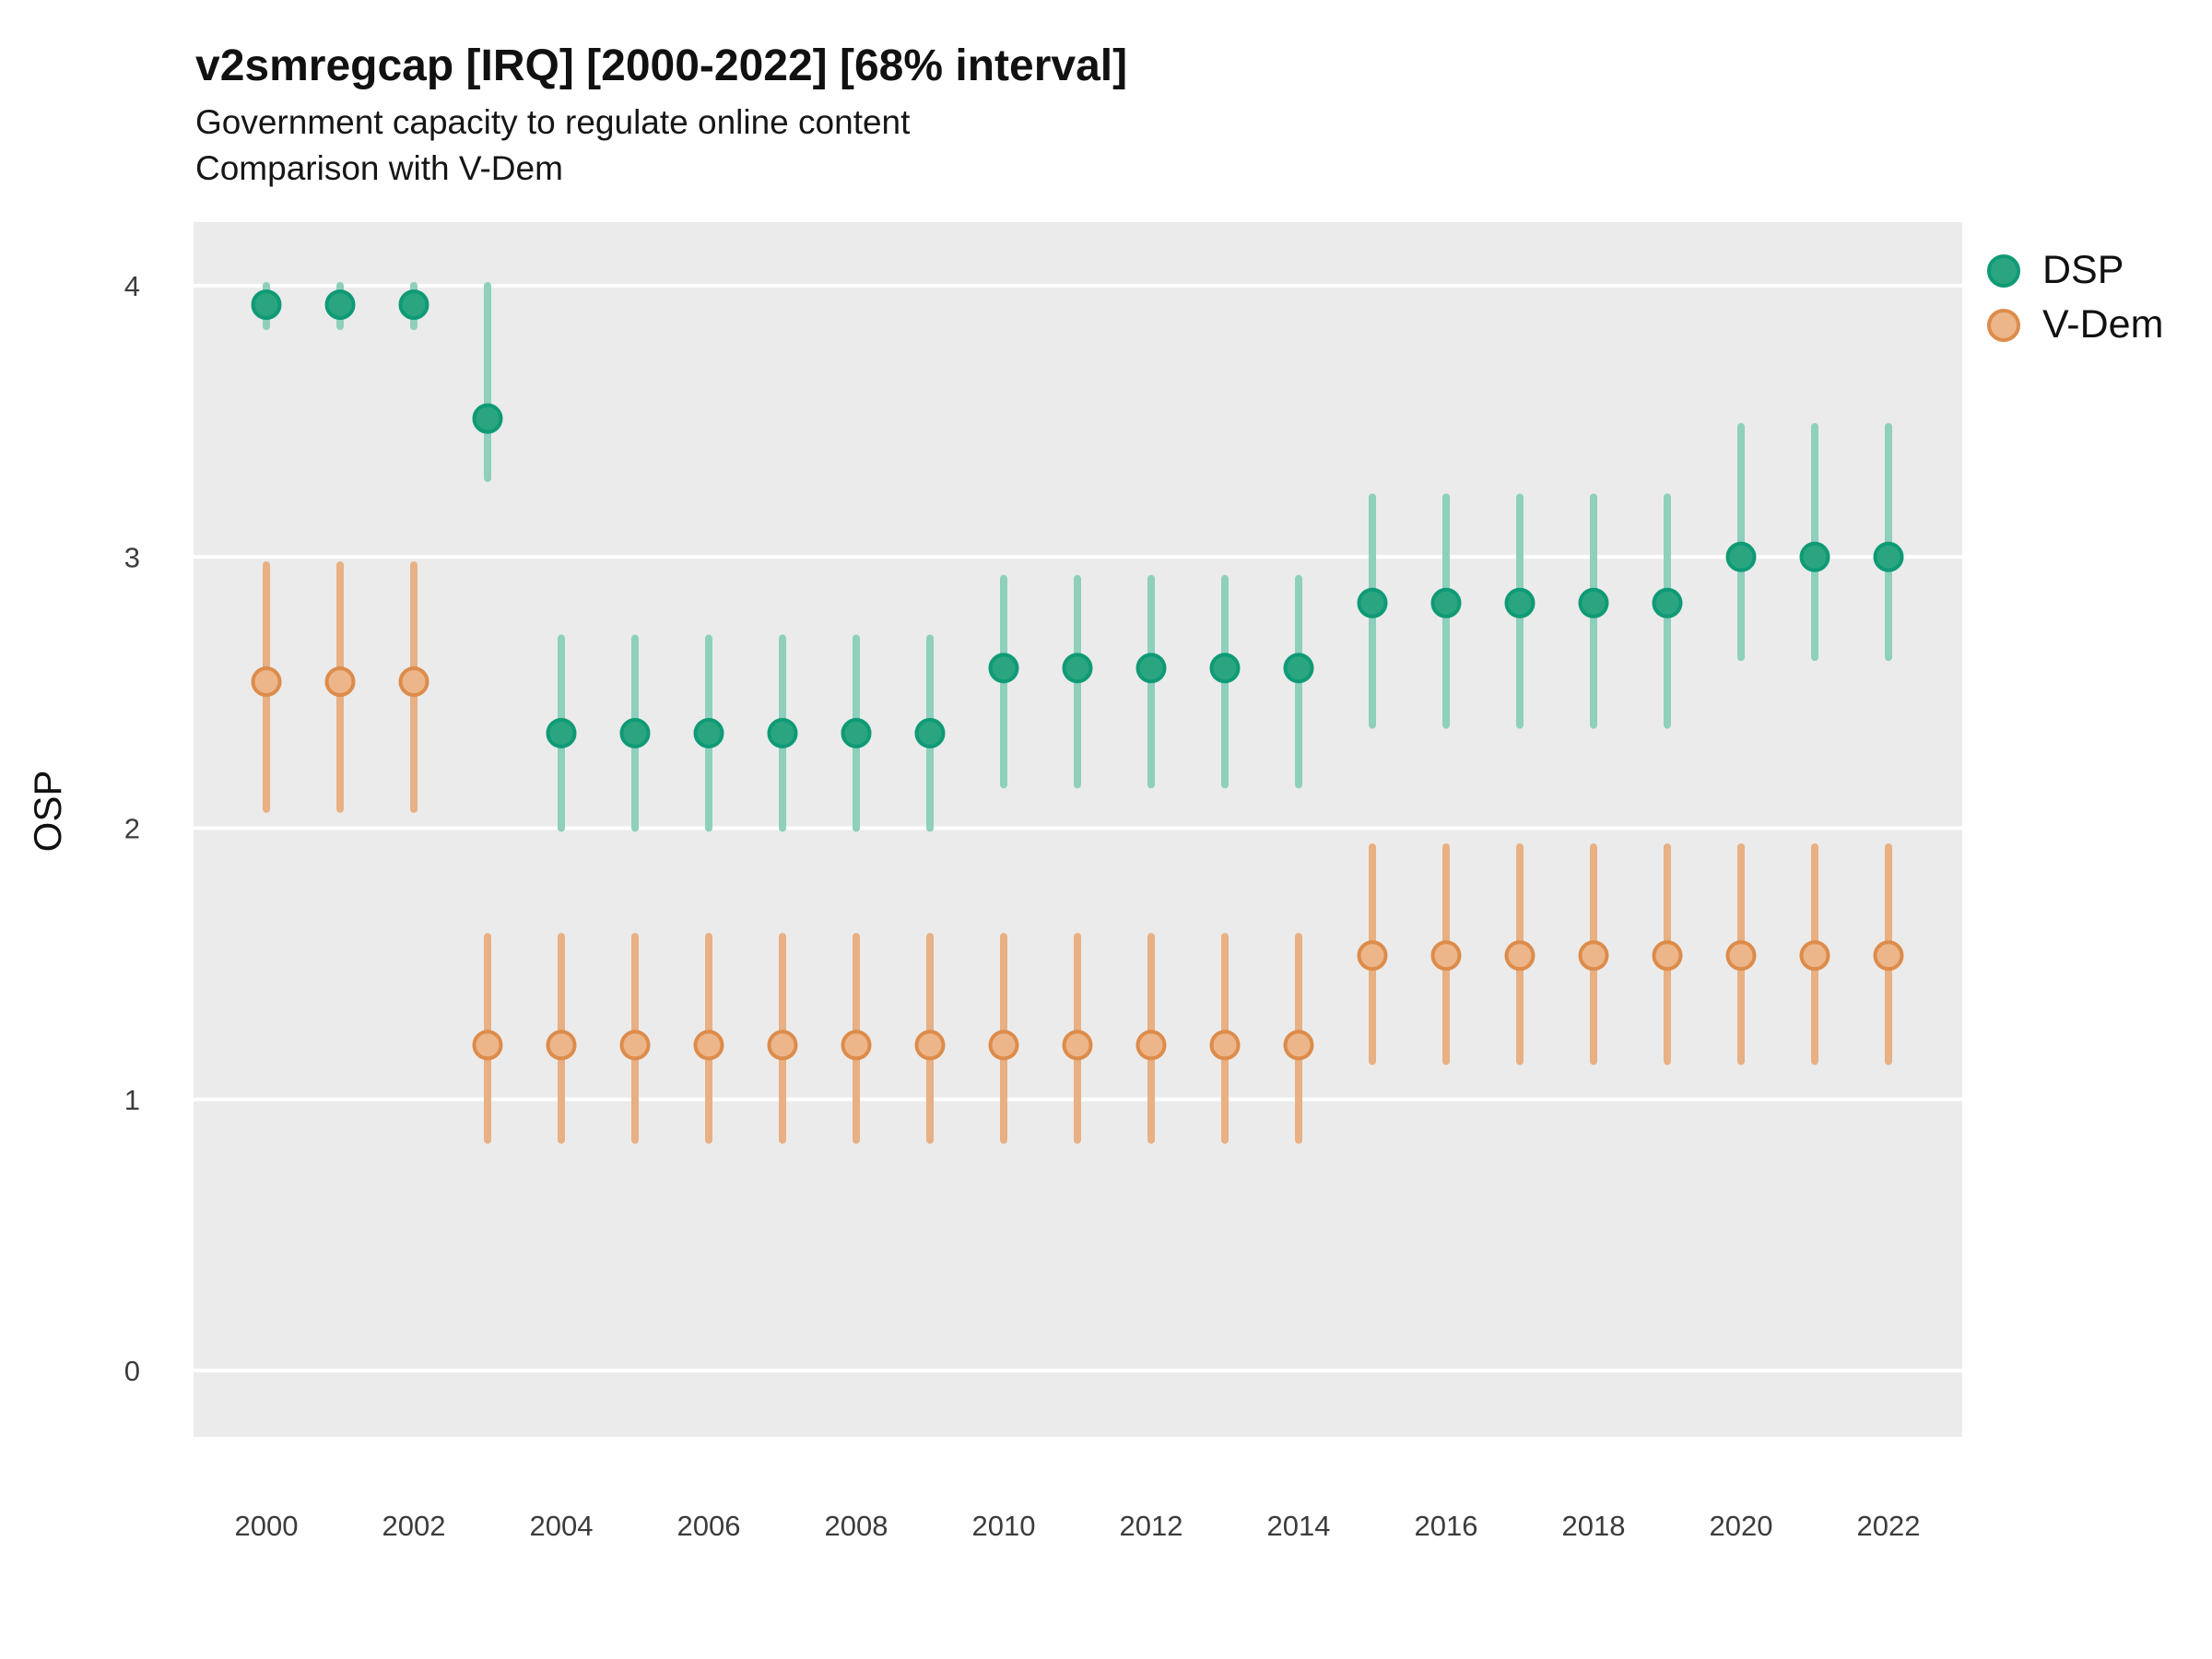  What do you see at coordinates (782, 733) in the screenshot?
I see `dsp-point-2007` at bounding box center [782, 733].